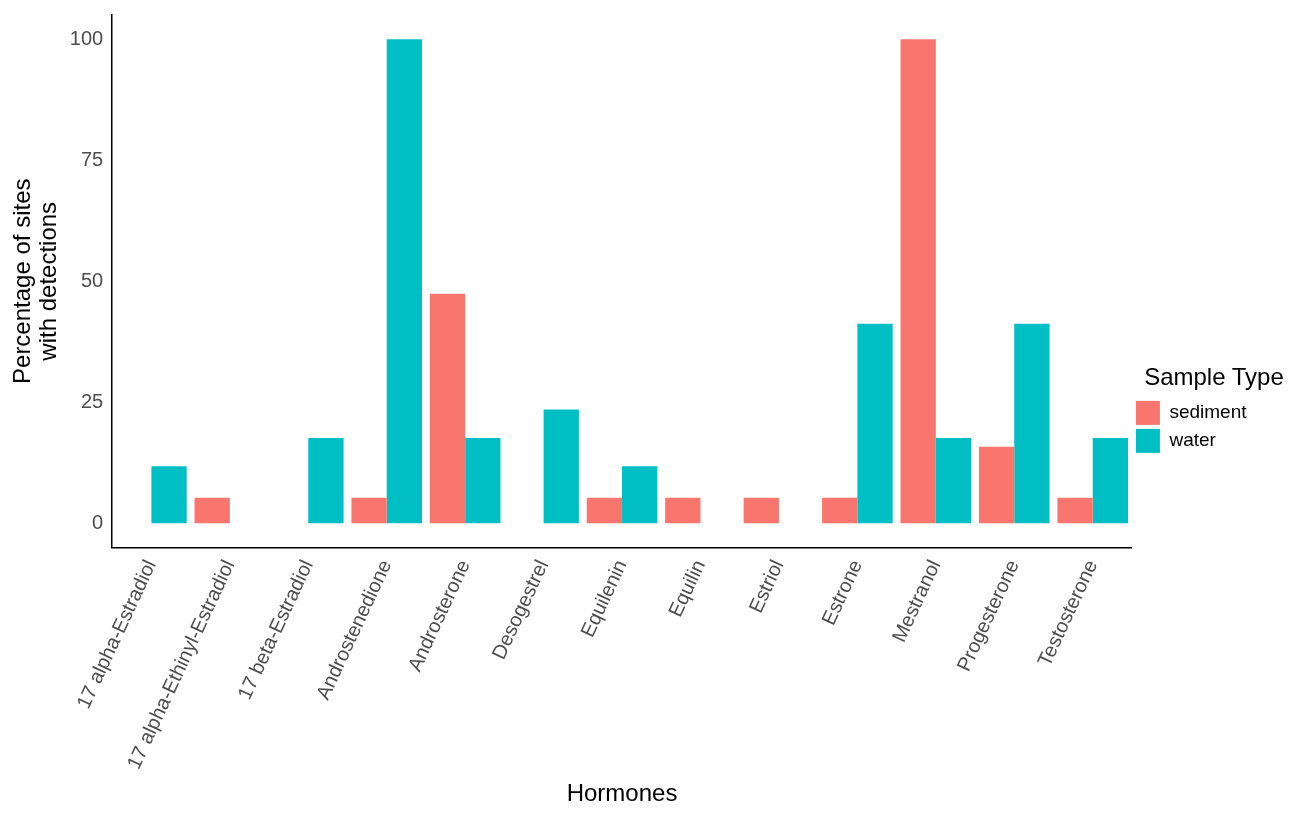 The image size is (1306, 817). What do you see at coordinates (92, 279) in the screenshot?
I see `y-tick-label: 50` at bounding box center [92, 279].